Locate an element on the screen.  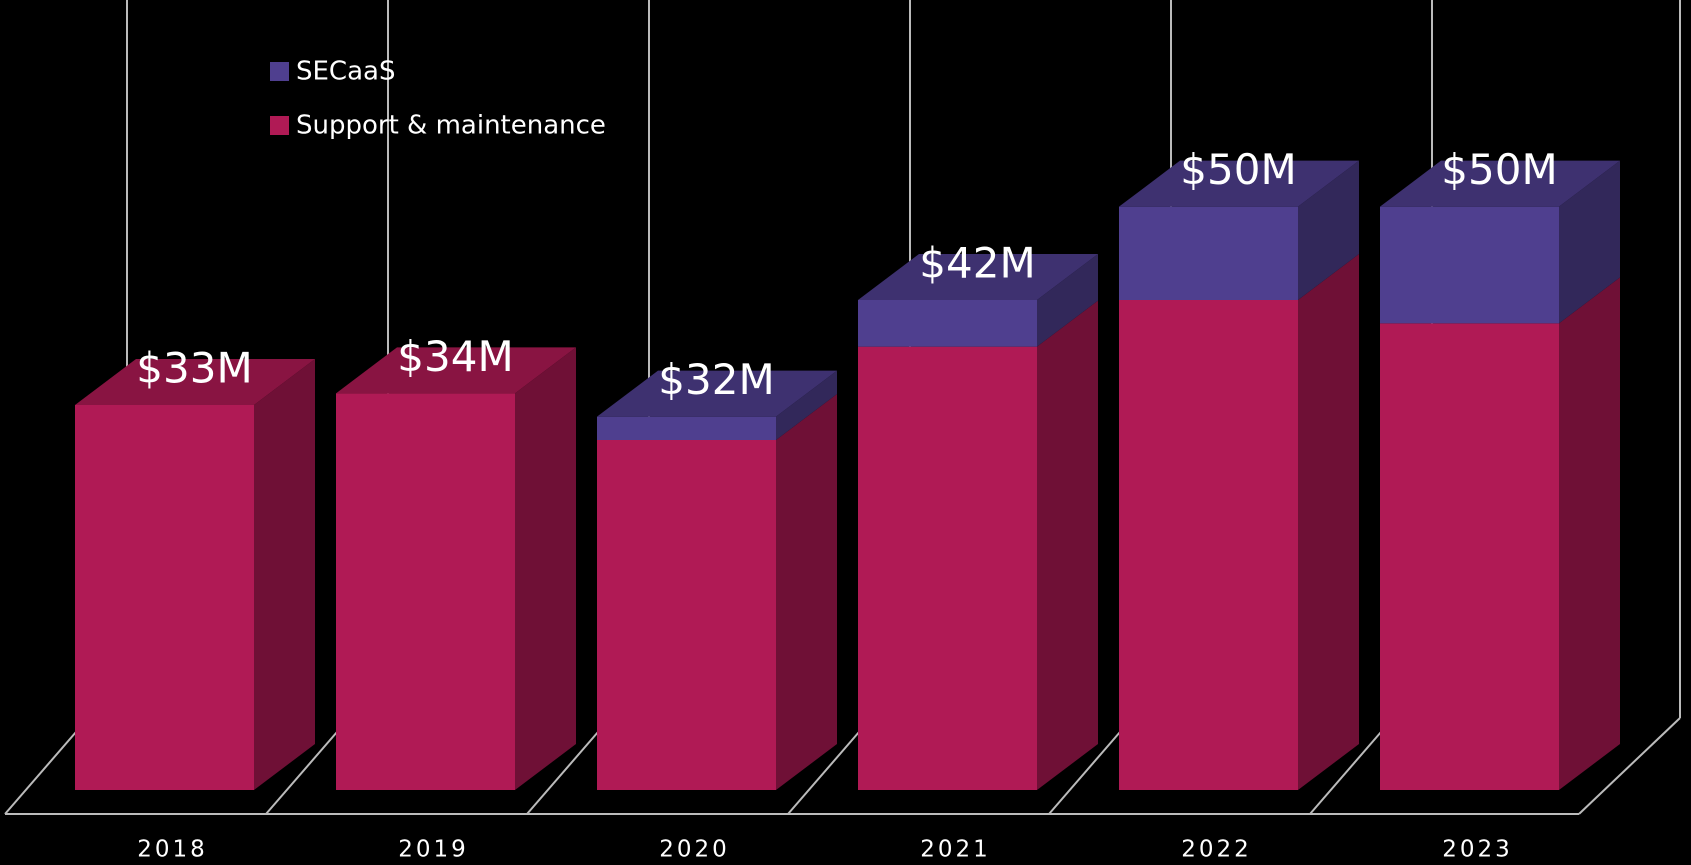
legend-label: Support & maintenance is located at coordinates (451, 126).